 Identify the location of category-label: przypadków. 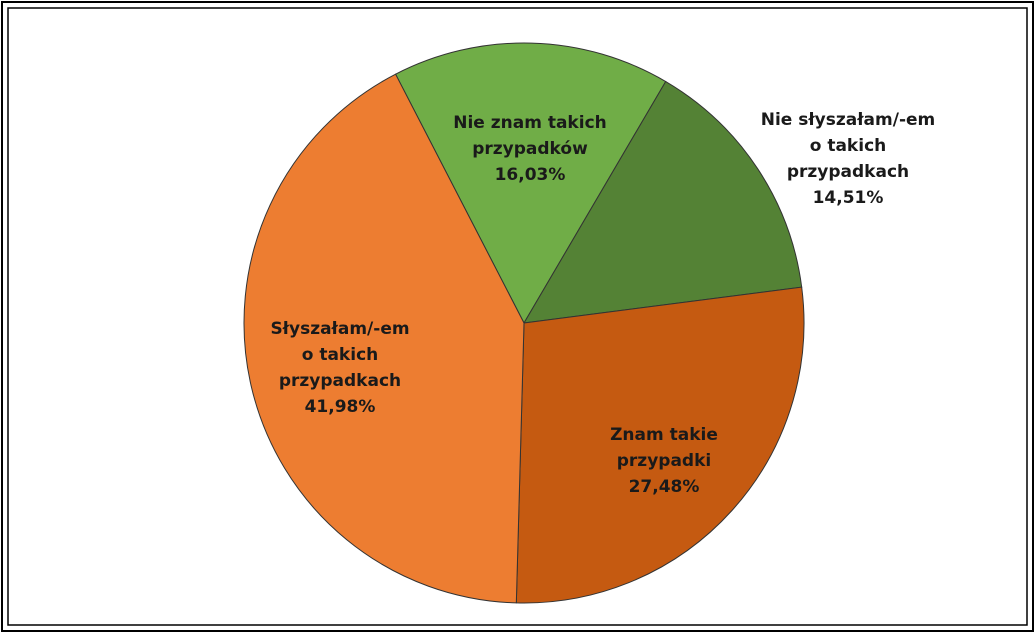
(530, 149).